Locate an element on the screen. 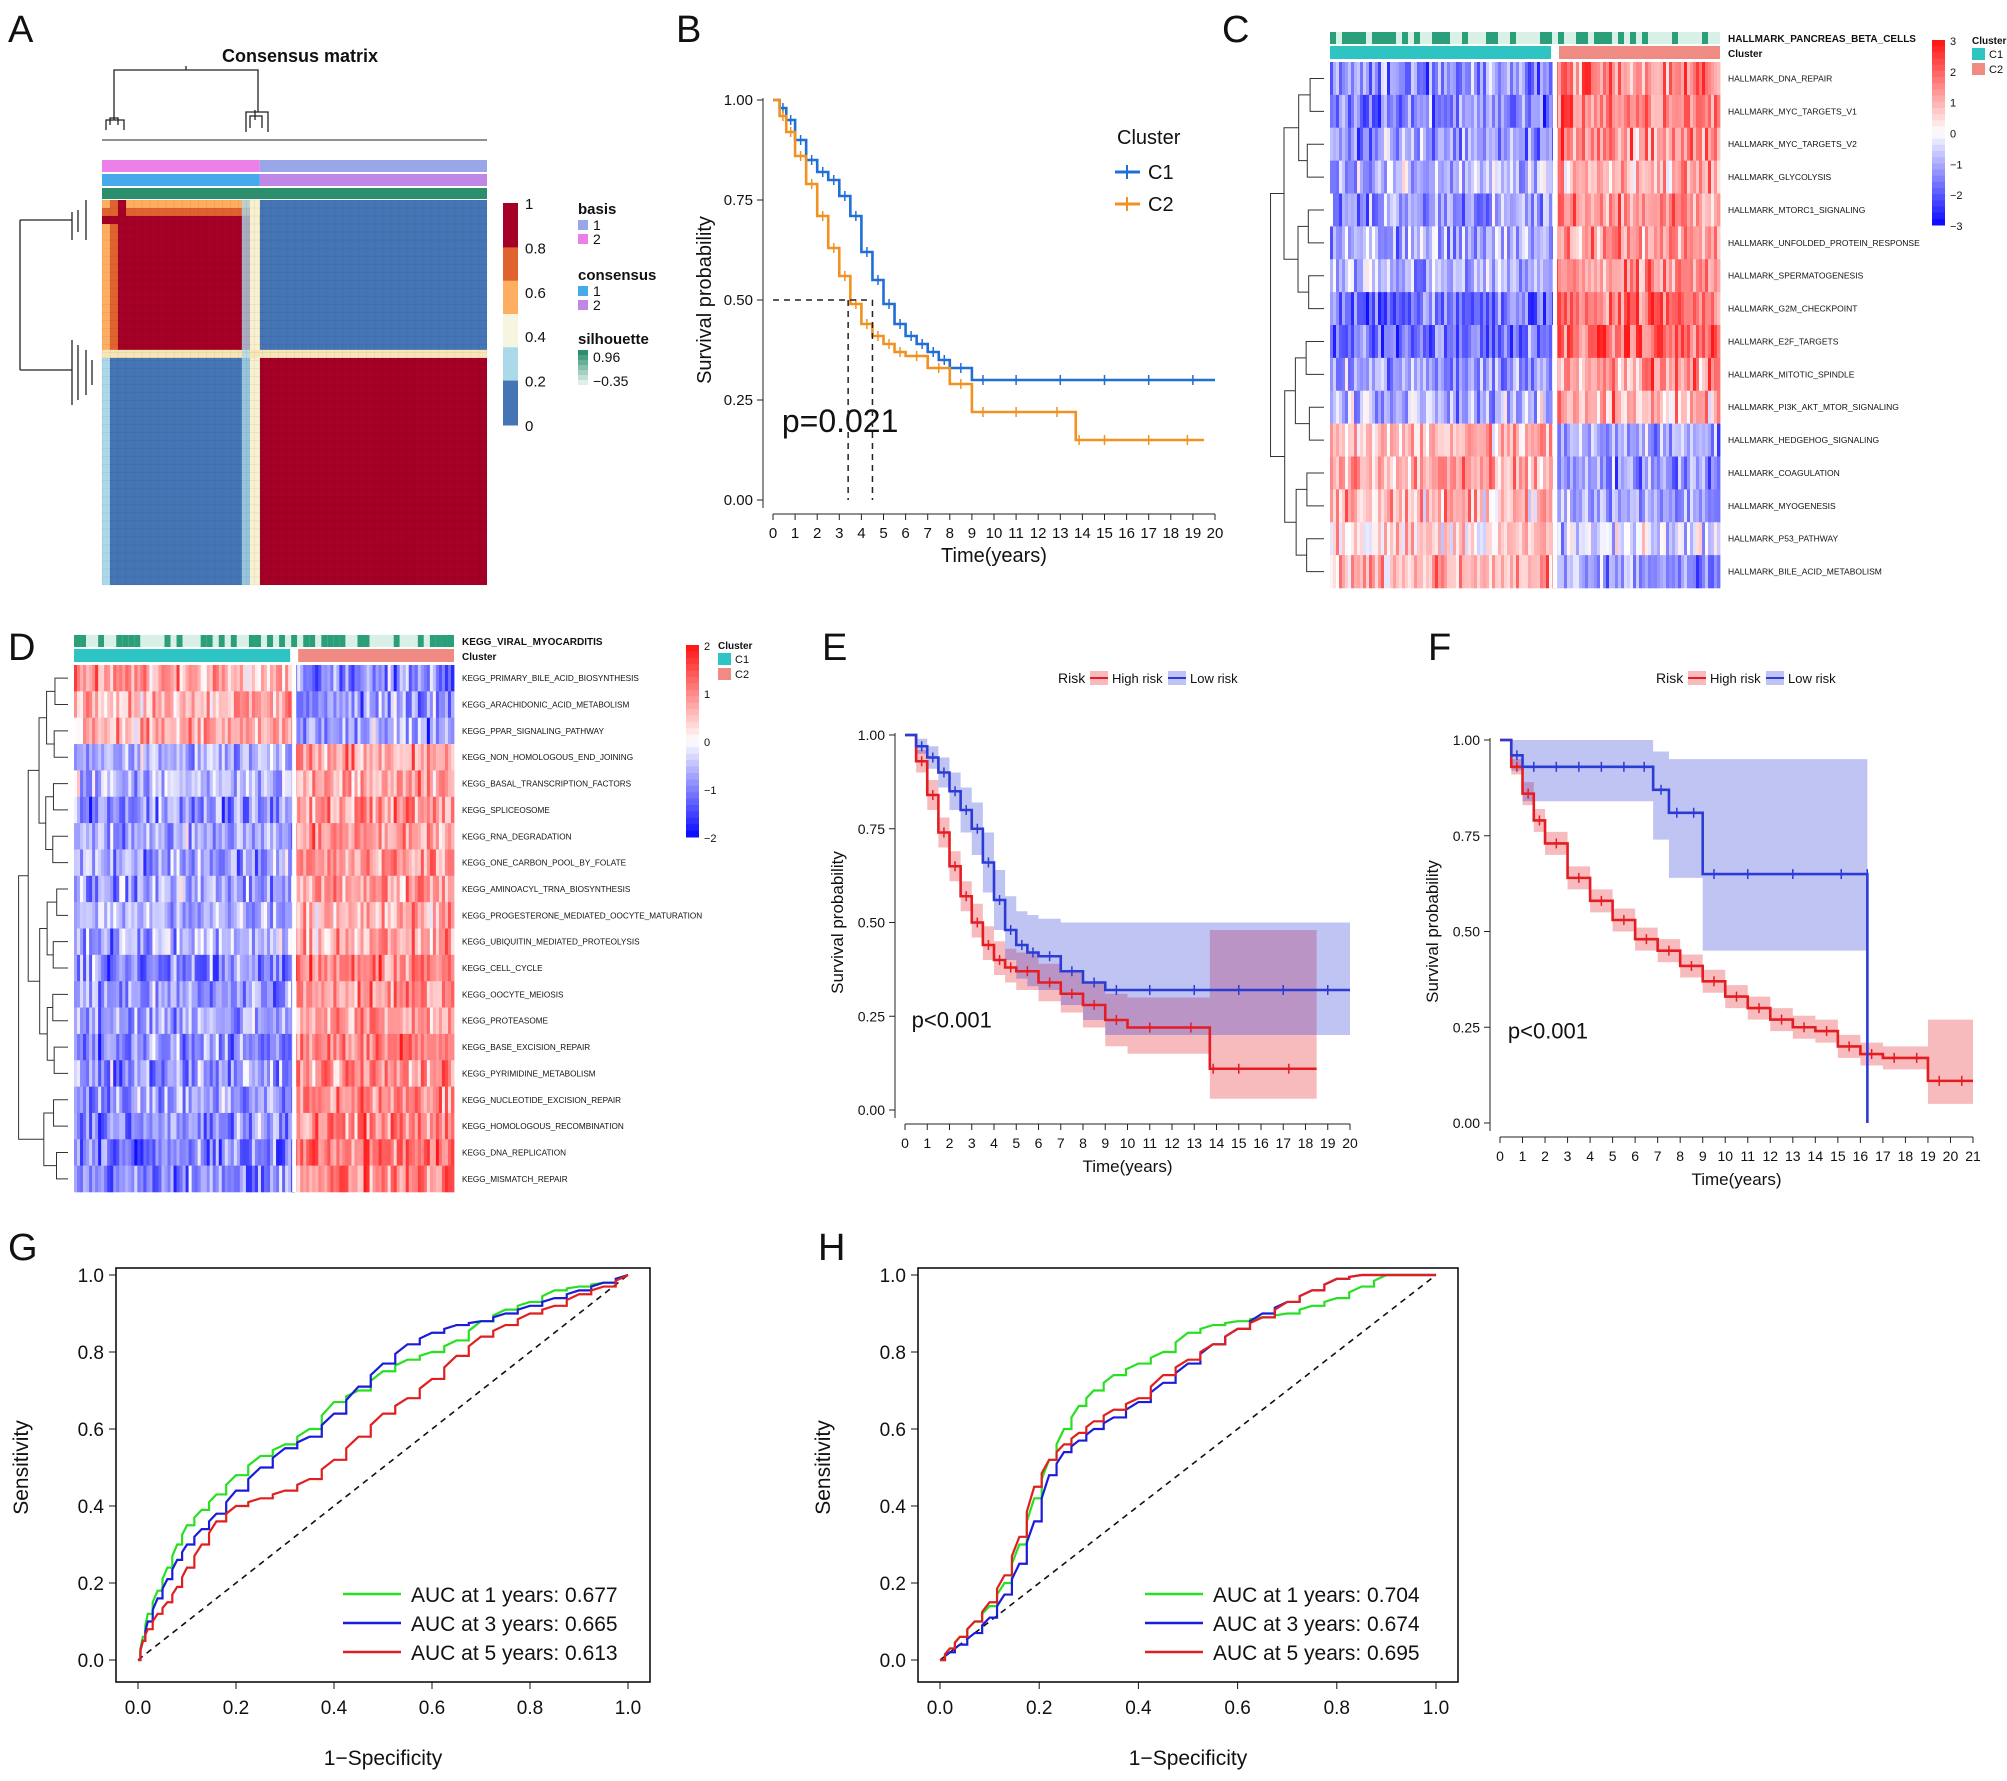 This screenshot has height=1781, width=2007. legend-silhouette-grad is located at coordinates (583, 363).